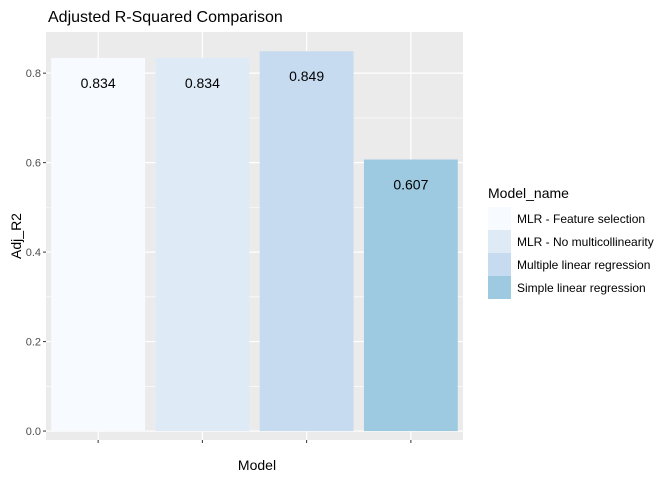 The width and height of the screenshot is (672, 480). What do you see at coordinates (306, 76) in the screenshot?
I see `bar-value-label: 0.849` at bounding box center [306, 76].